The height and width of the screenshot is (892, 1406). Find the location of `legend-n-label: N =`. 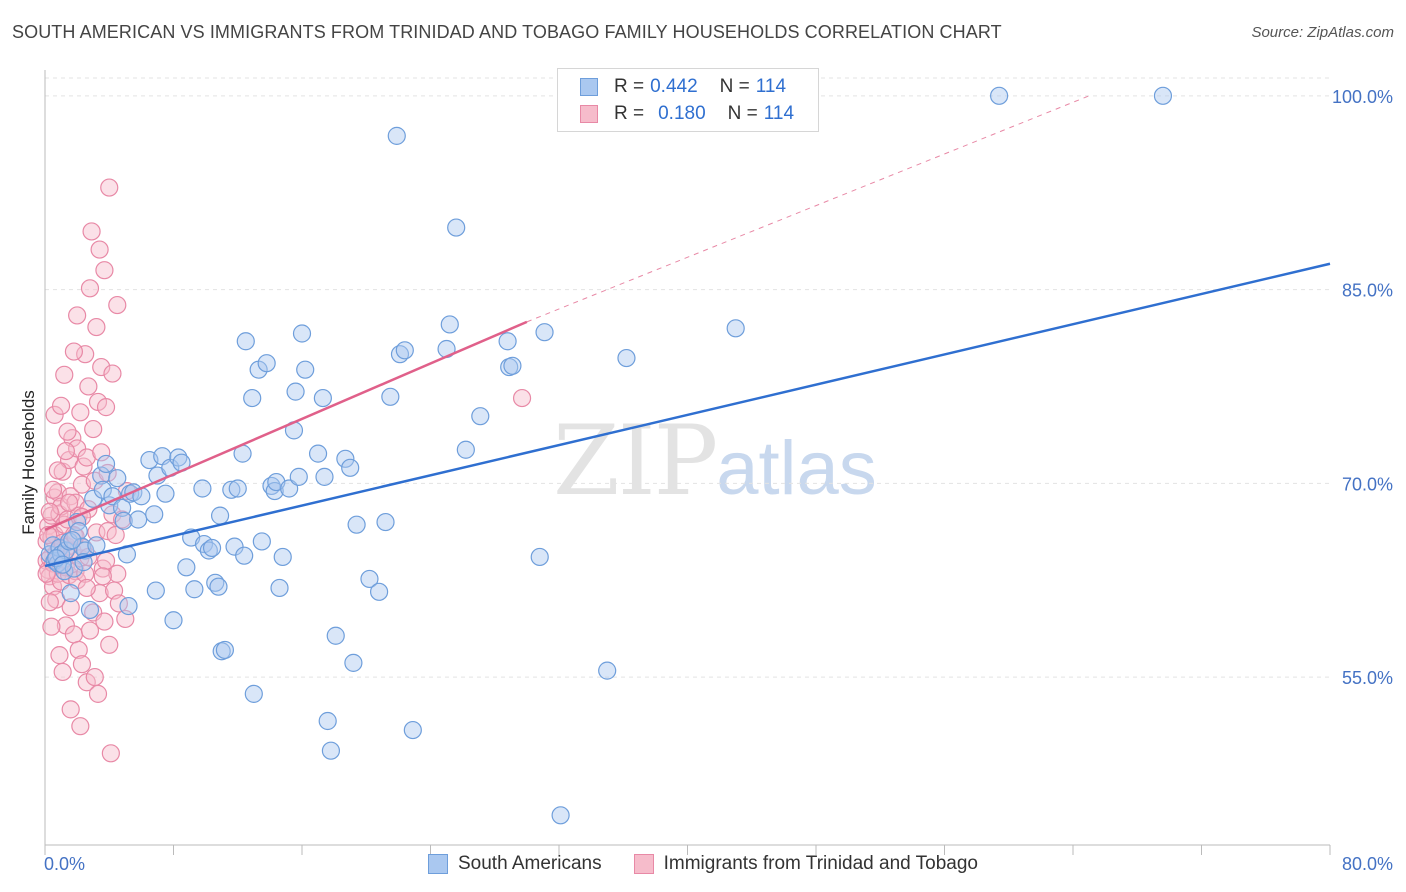

legend-n-label: N = is located at coordinates (734, 86).